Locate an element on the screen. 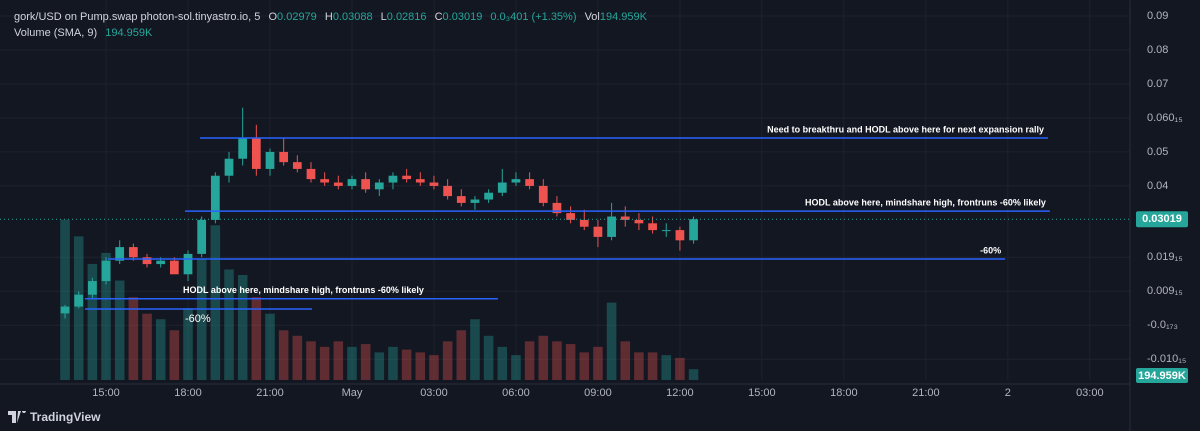 The width and height of the screenshot is (1200, 431). y-tick-label: 0.04 is located at coordinates (1157, 186).